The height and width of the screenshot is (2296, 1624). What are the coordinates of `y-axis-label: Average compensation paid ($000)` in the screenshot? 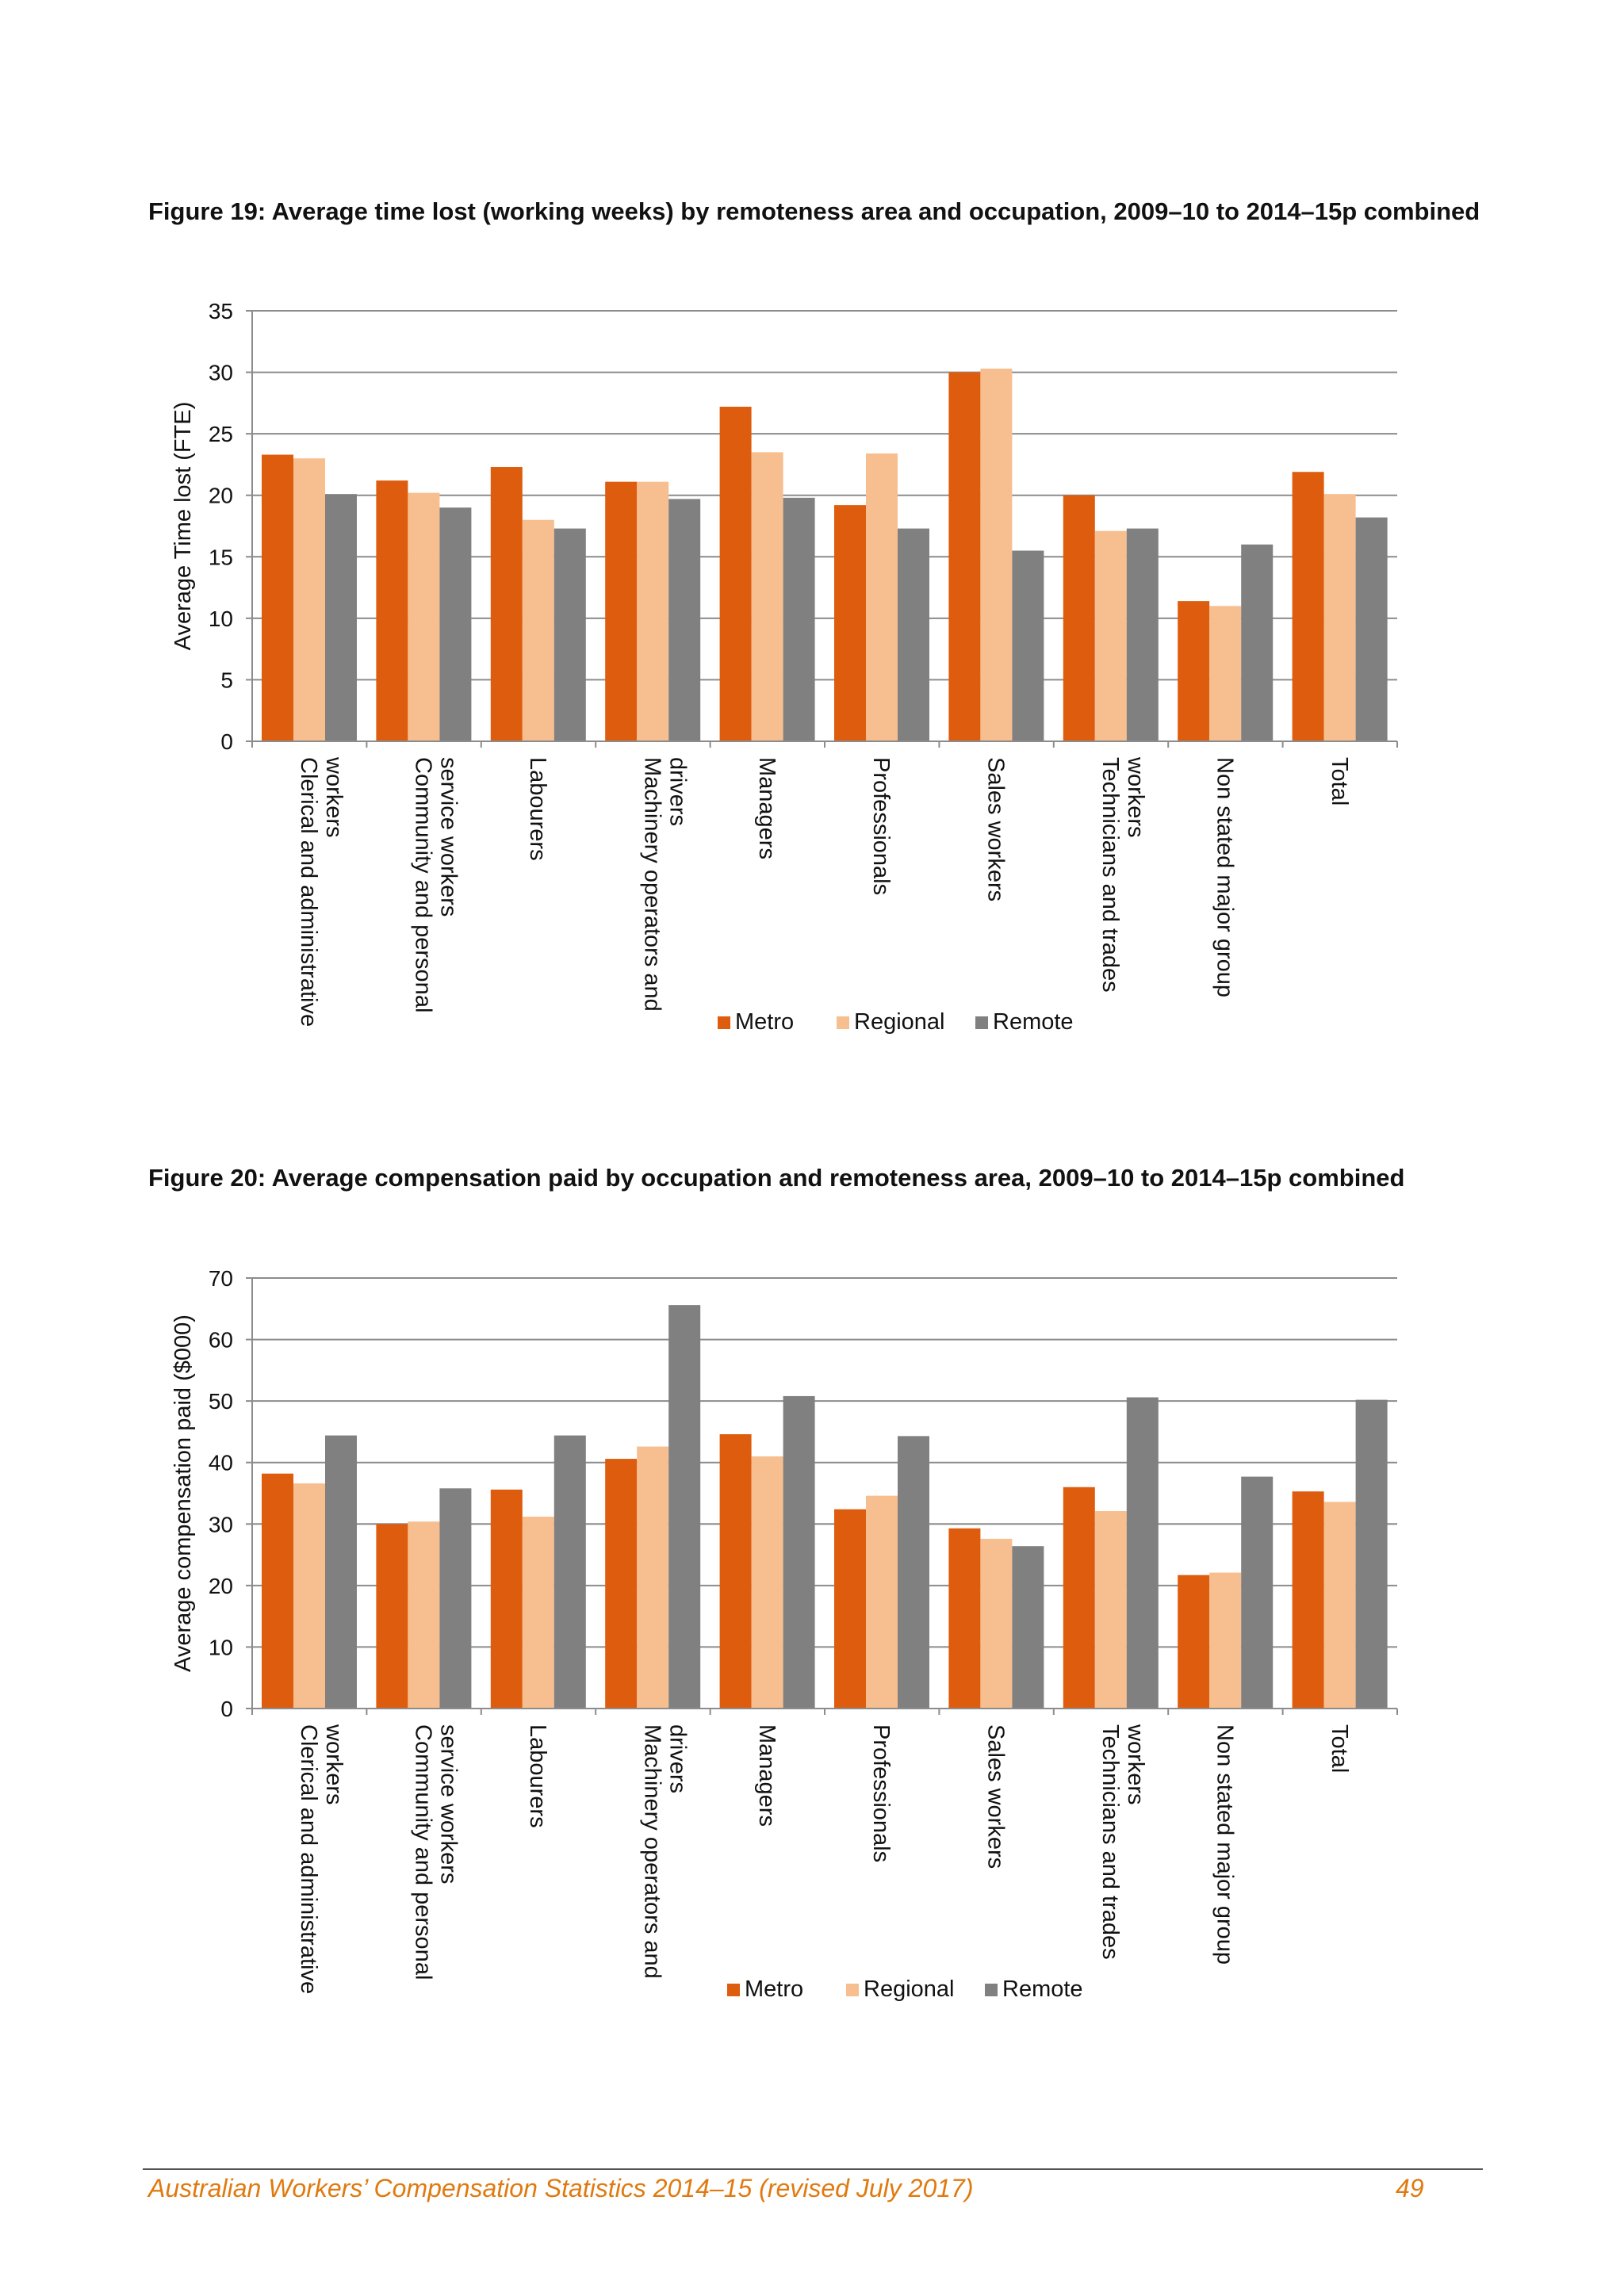 It's located at (183, 1493).